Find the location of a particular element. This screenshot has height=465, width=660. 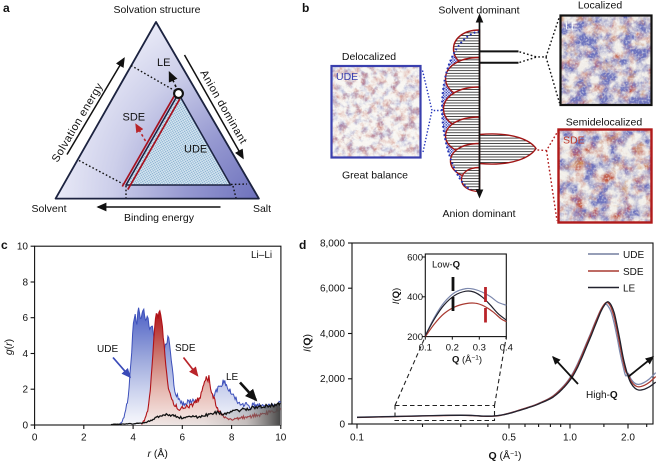

svg-text: 1.0 is located at coordinates (570, 438).